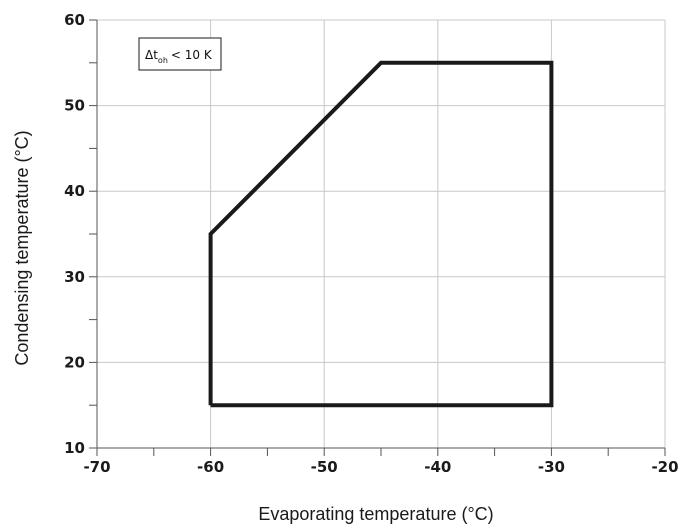  I want to click on x-tick-label: -60, so click(210, 467).